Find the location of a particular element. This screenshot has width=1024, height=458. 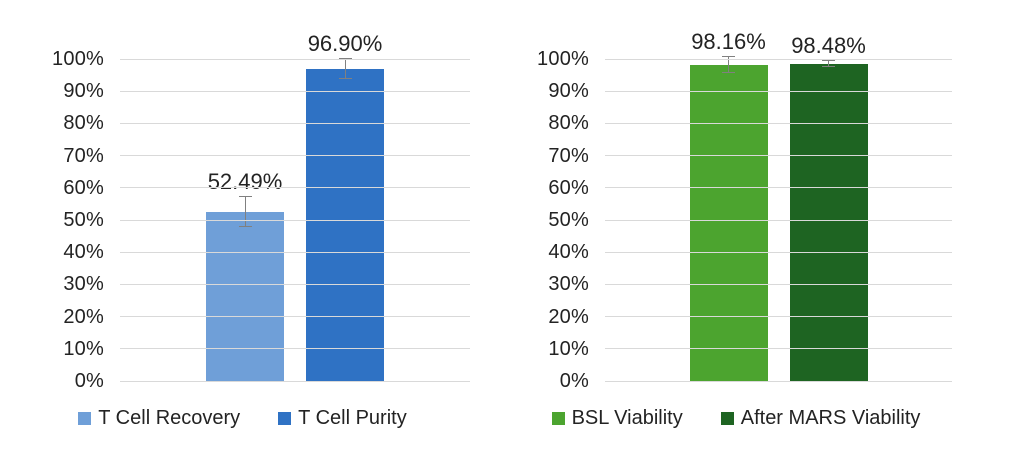

data-label: 96.90% is located at coordinates (345, 44).